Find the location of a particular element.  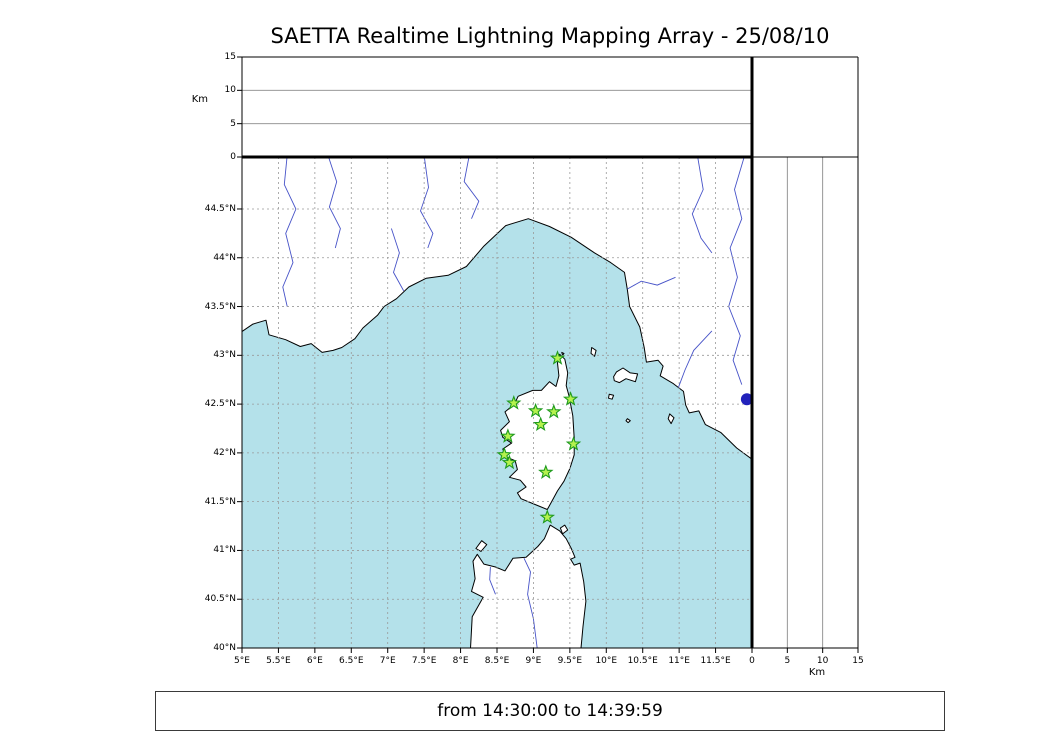

lon-tick-label: 7.5°E is located at coordinates (424, 661).